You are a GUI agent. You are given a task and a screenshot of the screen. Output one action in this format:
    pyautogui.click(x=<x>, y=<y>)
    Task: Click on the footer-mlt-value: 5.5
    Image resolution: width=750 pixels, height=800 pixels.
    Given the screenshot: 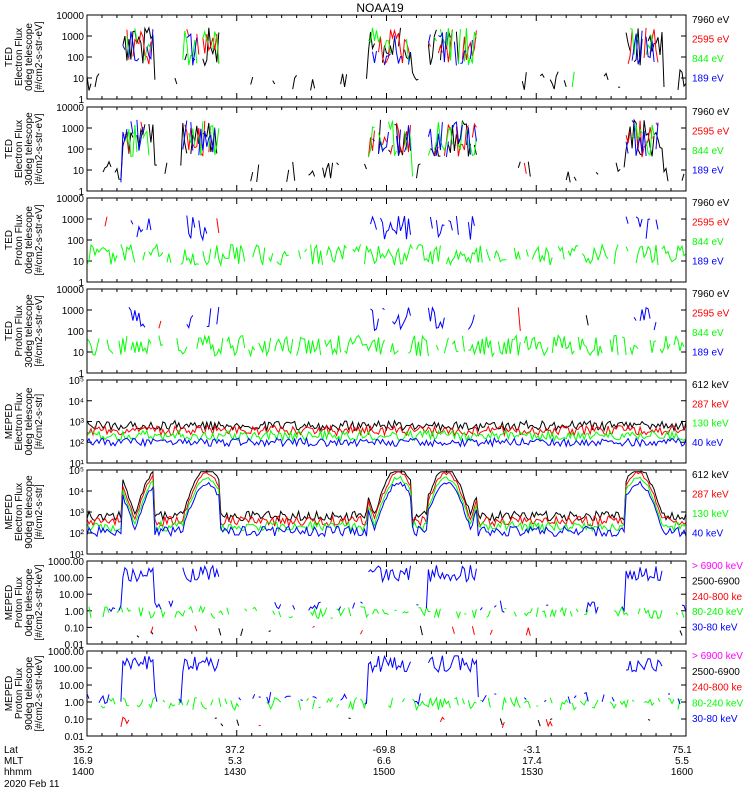 What is the action you would take?
    pyautogui.click(x=682, y=761)
    